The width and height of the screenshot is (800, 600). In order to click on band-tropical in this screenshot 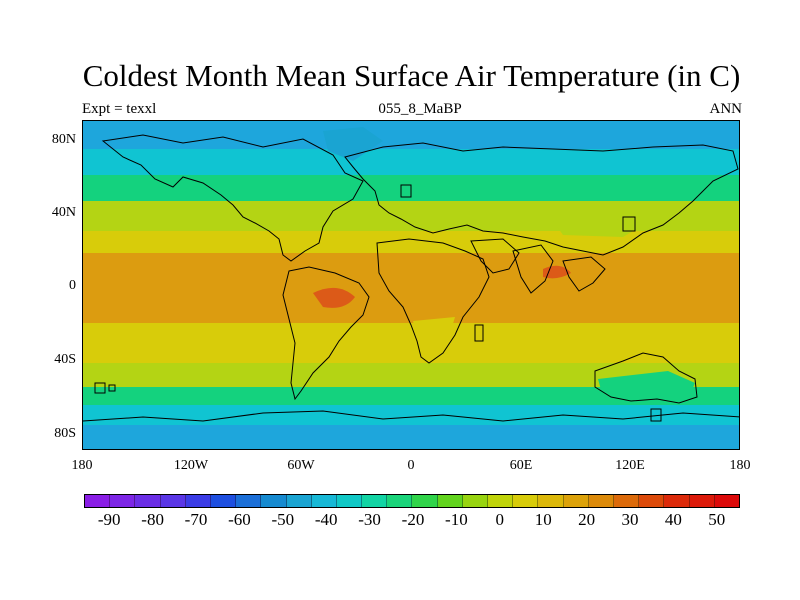, I will do `click(411, 288)`.